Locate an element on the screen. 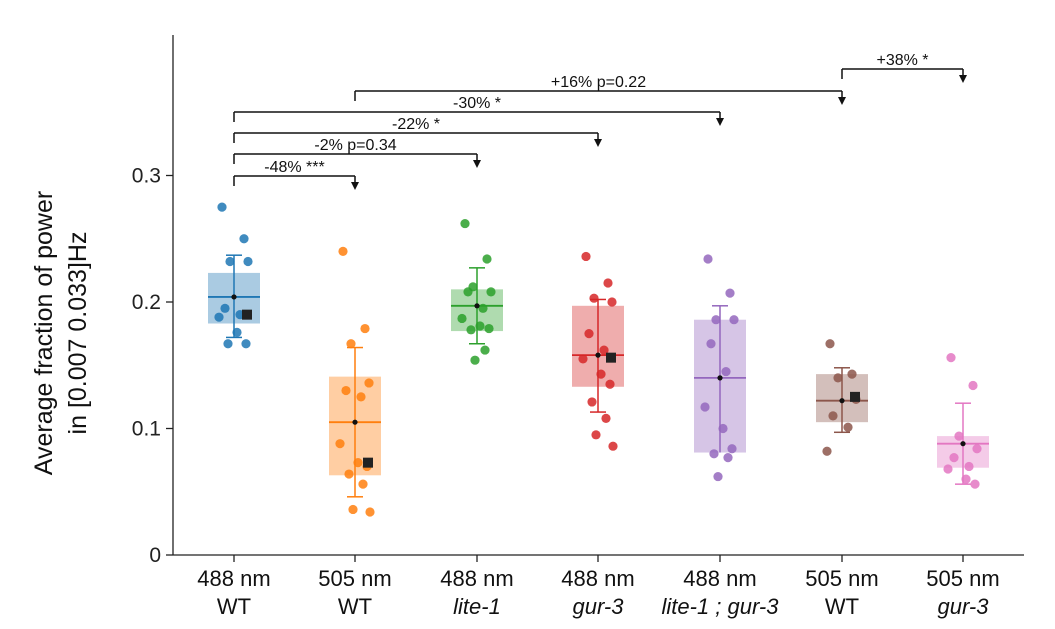  annotation-5: +16% p=0.22 is located at coordinates (600, 89).